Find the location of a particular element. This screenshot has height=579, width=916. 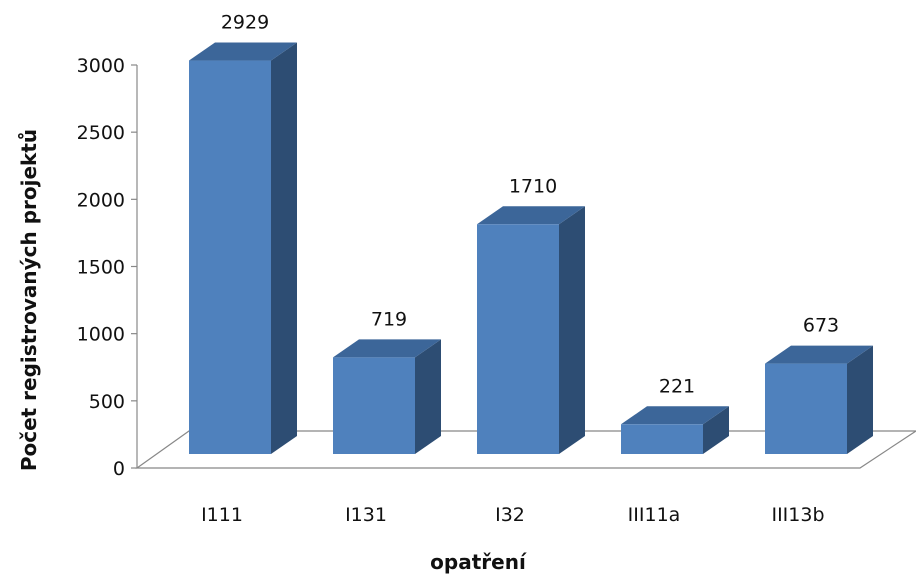

x-tick-label: I131 is located at coordinates (366, 515).